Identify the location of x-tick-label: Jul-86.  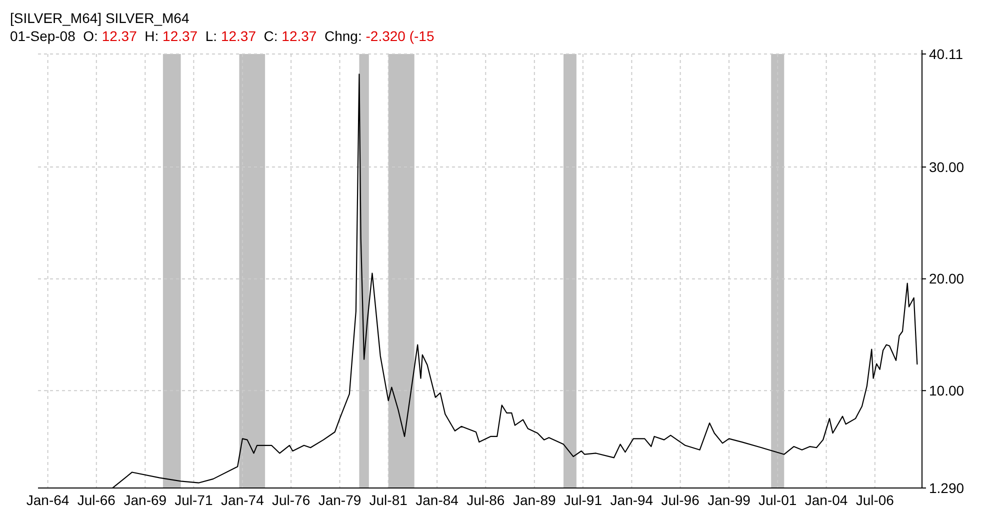
(485, 500).